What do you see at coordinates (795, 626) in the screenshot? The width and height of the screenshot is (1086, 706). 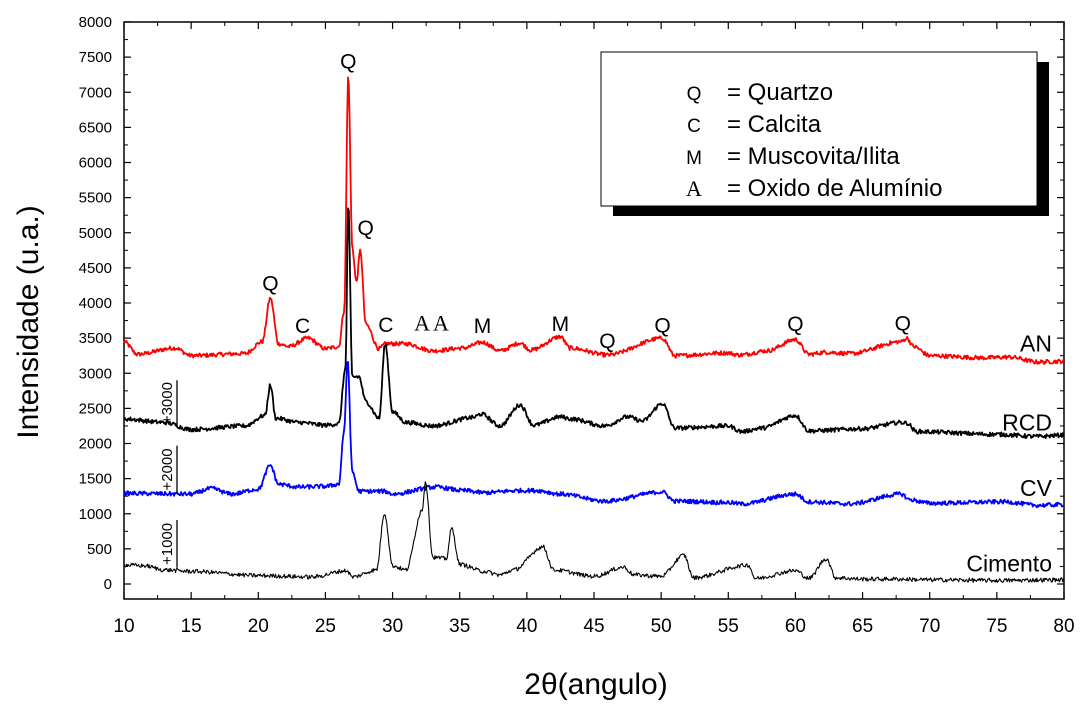 I see `x-tick-label: 60` at bounding box center [795, 626].